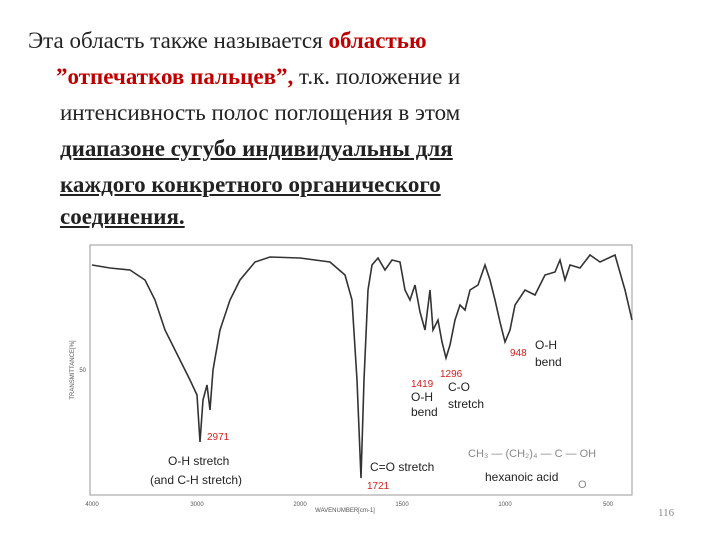  What do you see at coordinates (175, 76) in the screenshot?
I see `text-run: ”отпечатков пальцев”,` at bounding box center [175, 76].